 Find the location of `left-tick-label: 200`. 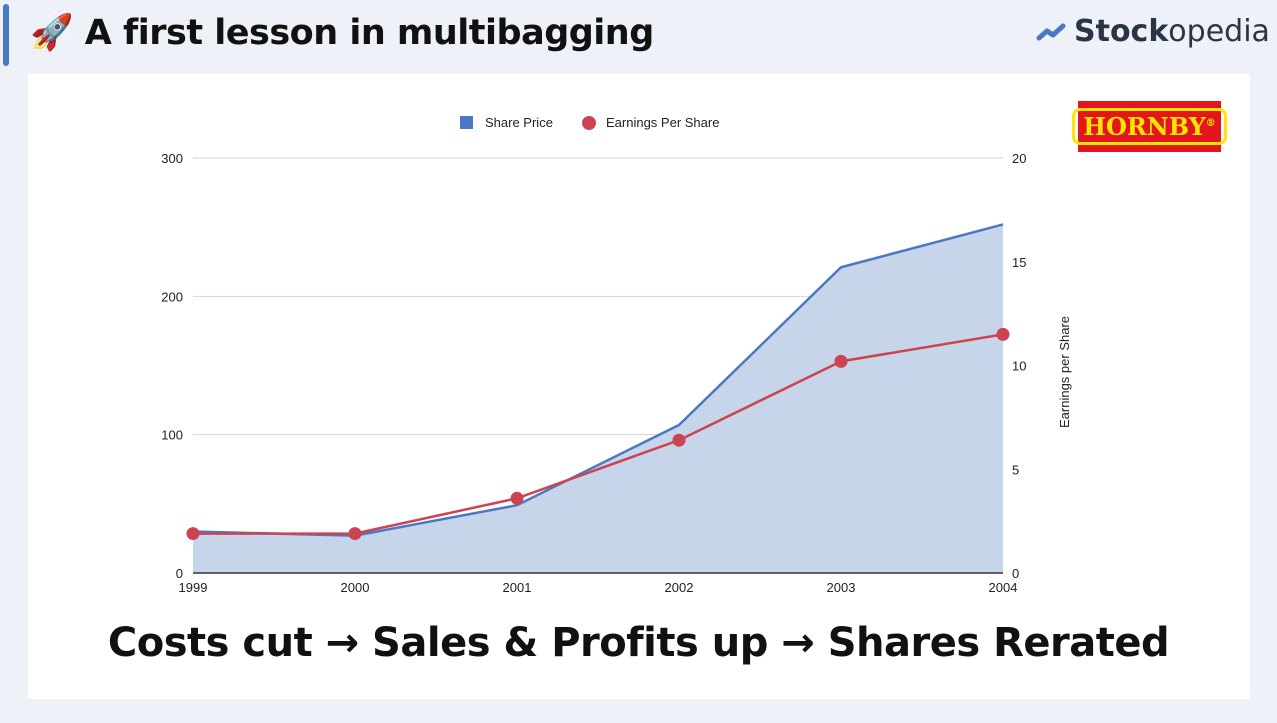

left-tick-label: 200 is located at coordinates (172, 296).